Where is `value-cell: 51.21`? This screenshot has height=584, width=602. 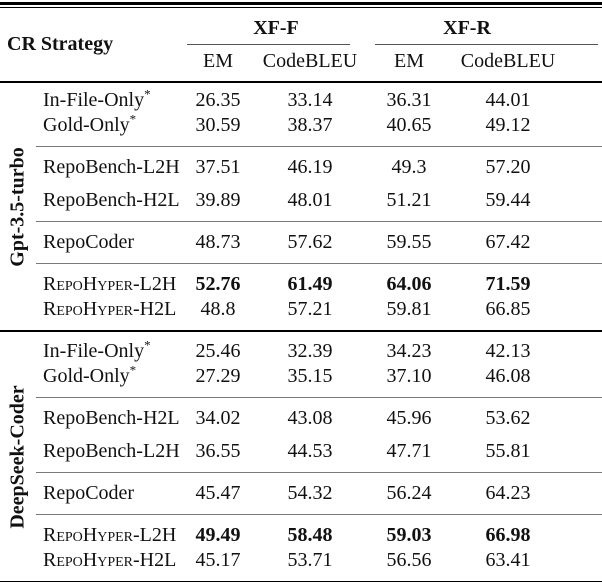 value-cell: 51.21 is located at coordinates (409, 200).